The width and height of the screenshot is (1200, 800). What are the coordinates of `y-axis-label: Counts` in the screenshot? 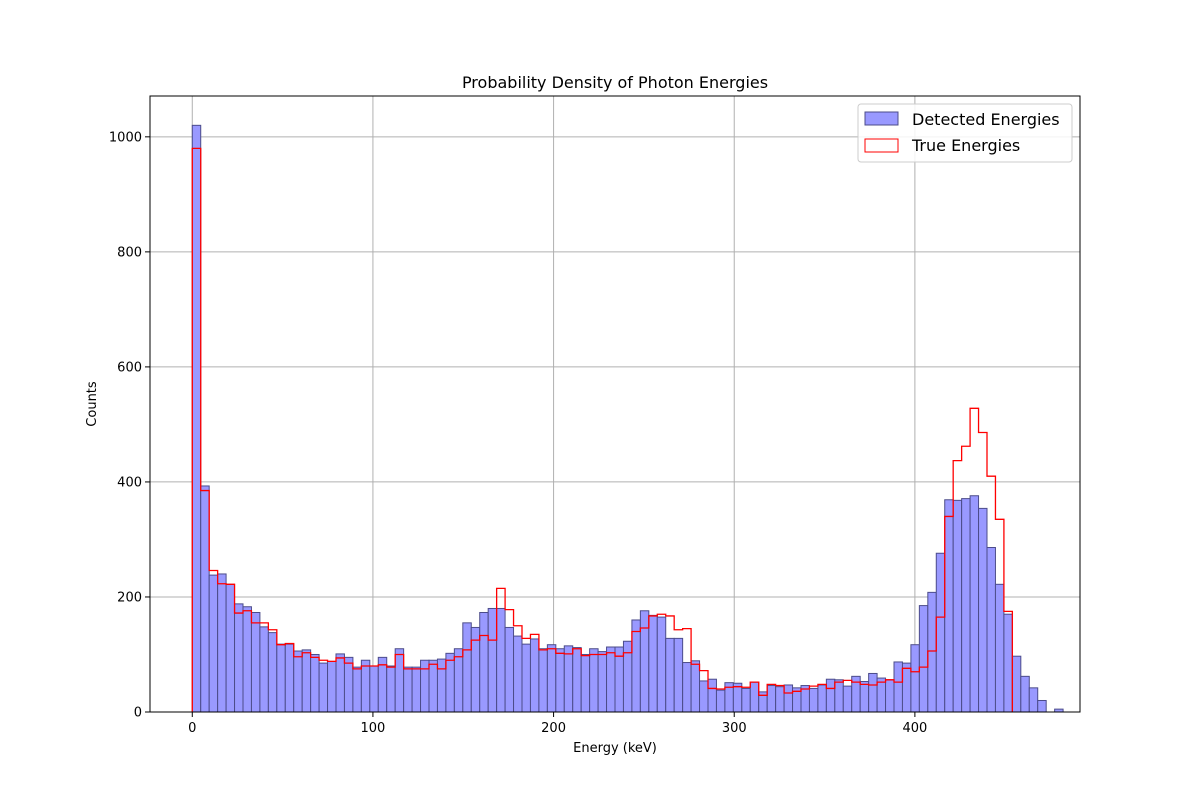 It's located at (92, 404).